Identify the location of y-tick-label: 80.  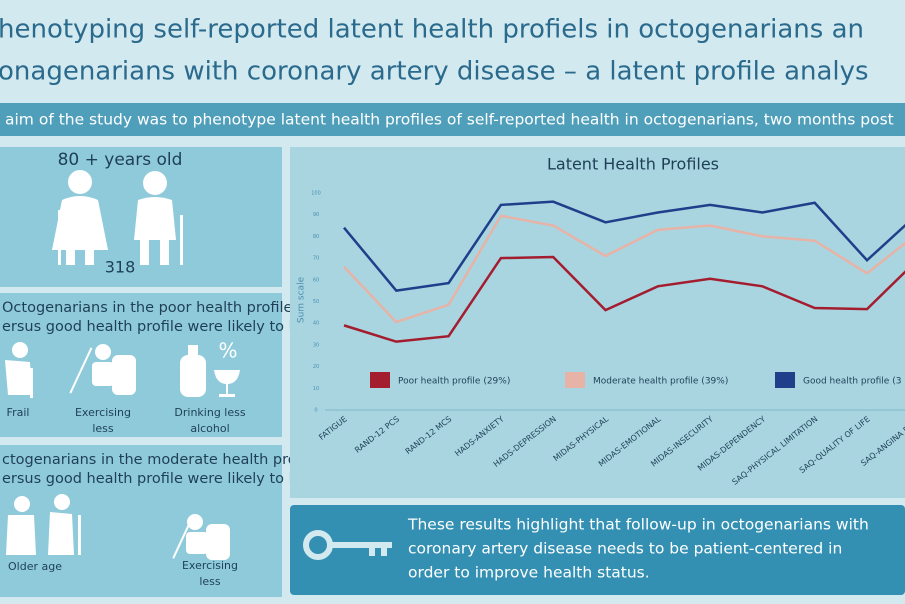
(316, 237).